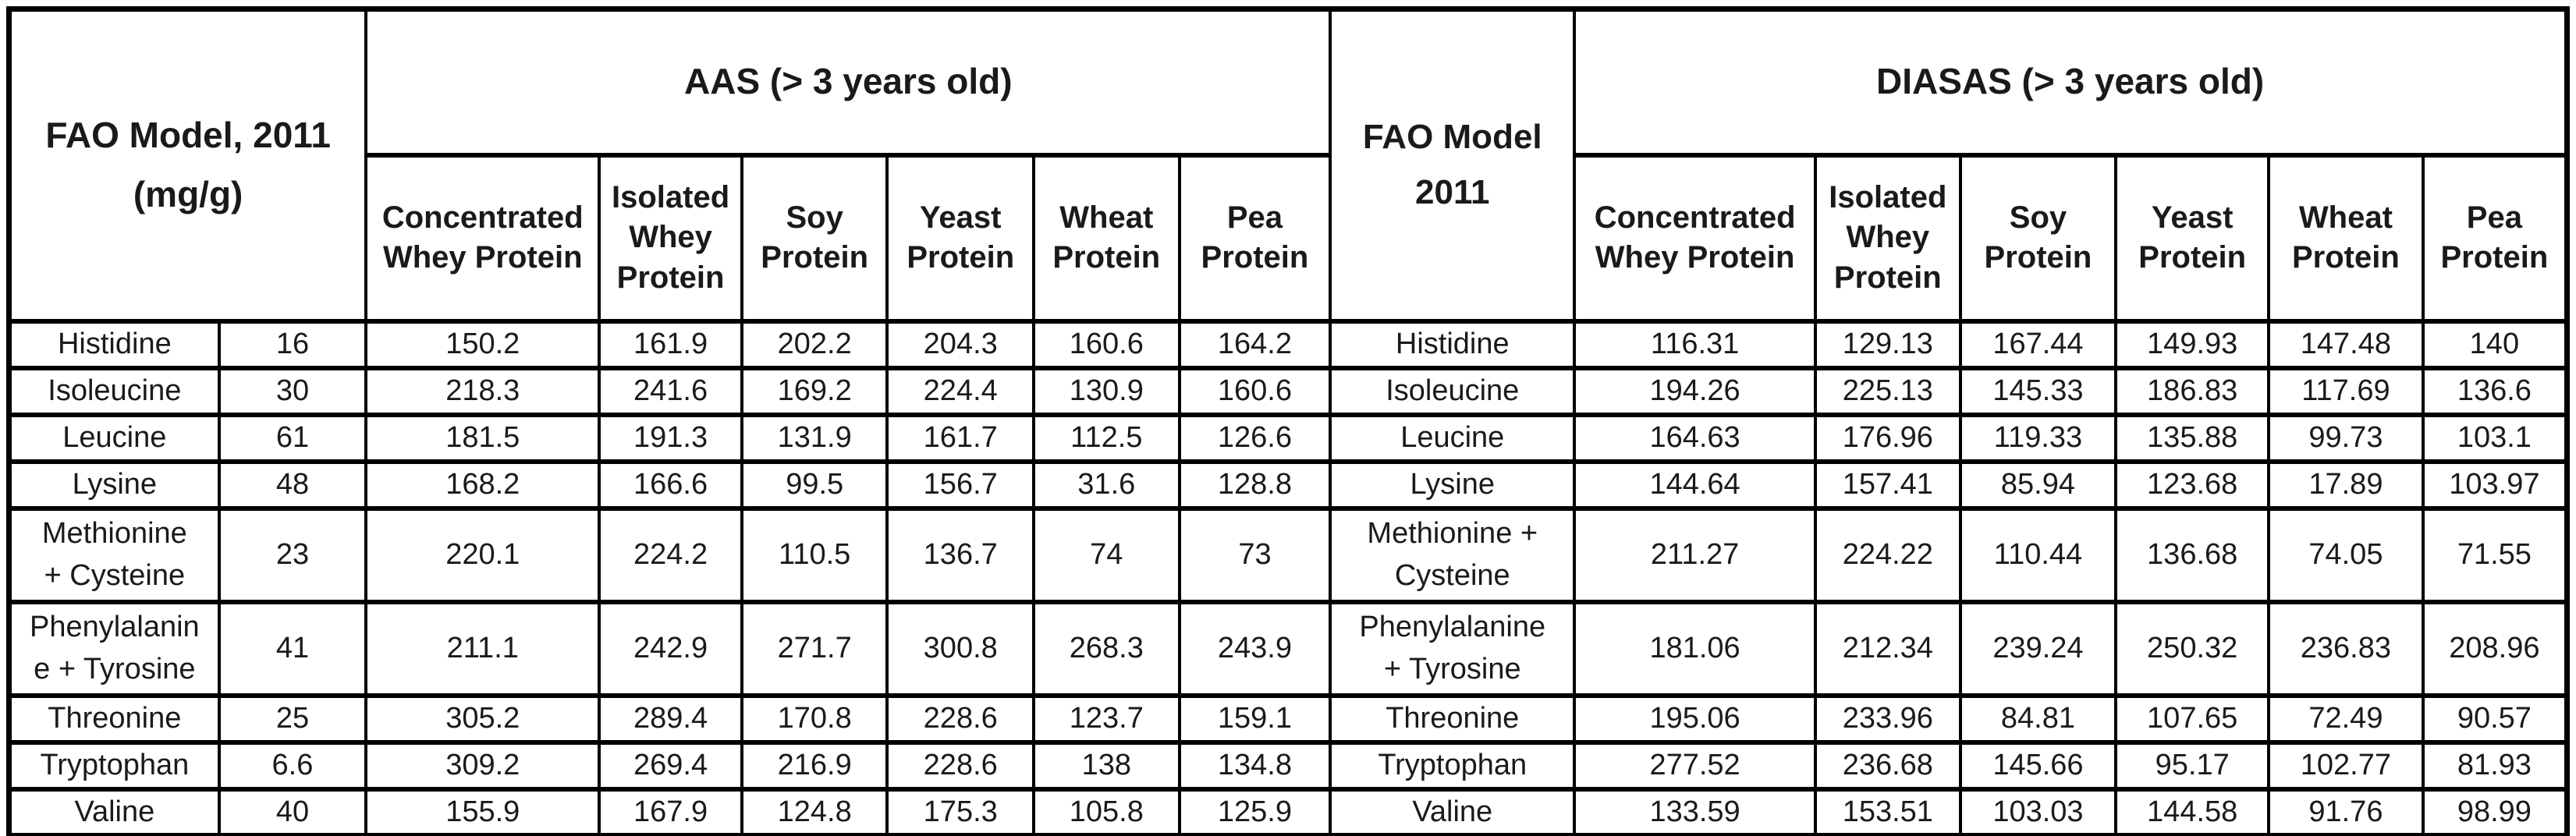  Describe the element at coordinates (292, 554) in the screenshot. I see `fao-requirement-value: 23` at that location.